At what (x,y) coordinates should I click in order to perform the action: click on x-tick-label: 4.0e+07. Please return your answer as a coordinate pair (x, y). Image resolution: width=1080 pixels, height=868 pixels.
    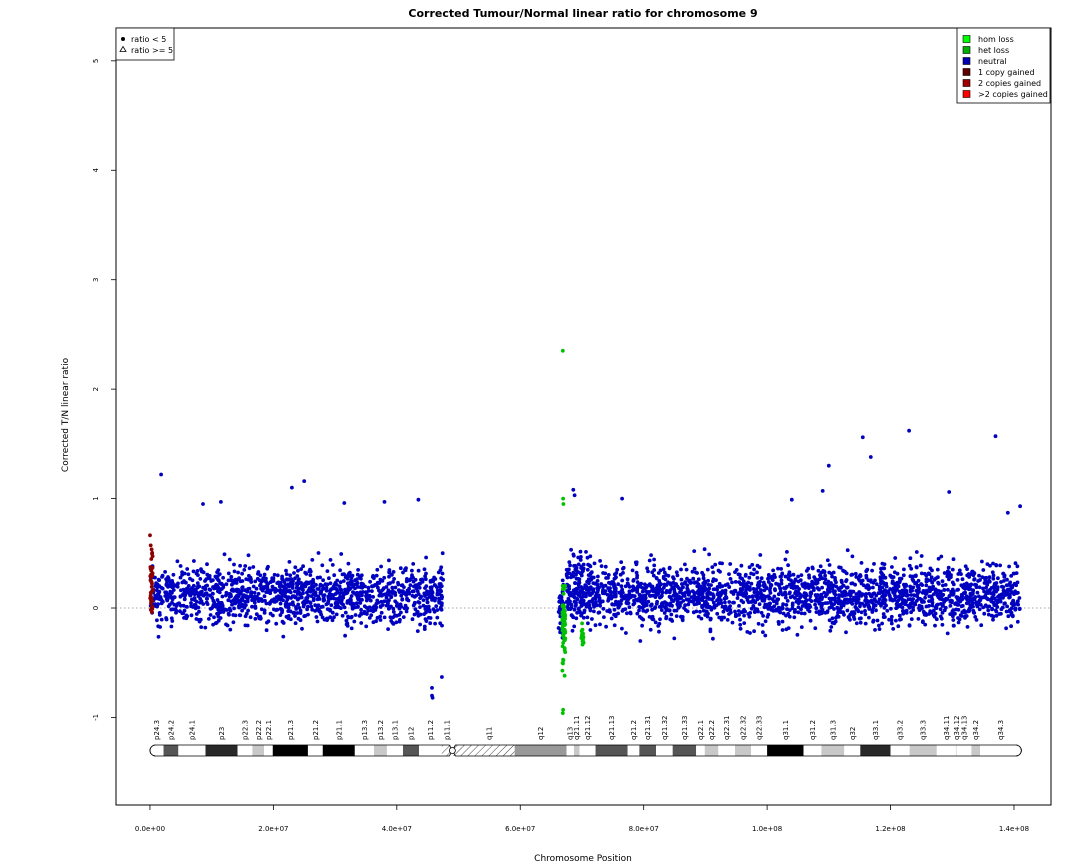
    Looking at the image, I should click on (397, 829).